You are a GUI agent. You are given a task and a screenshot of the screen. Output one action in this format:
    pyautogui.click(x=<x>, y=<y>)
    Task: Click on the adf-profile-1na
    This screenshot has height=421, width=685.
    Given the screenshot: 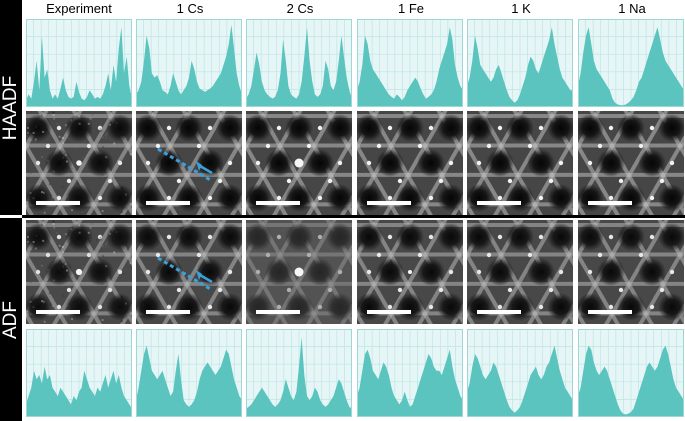 What is the action you would take?
    pyautogui.click(x=631, y=373)
    